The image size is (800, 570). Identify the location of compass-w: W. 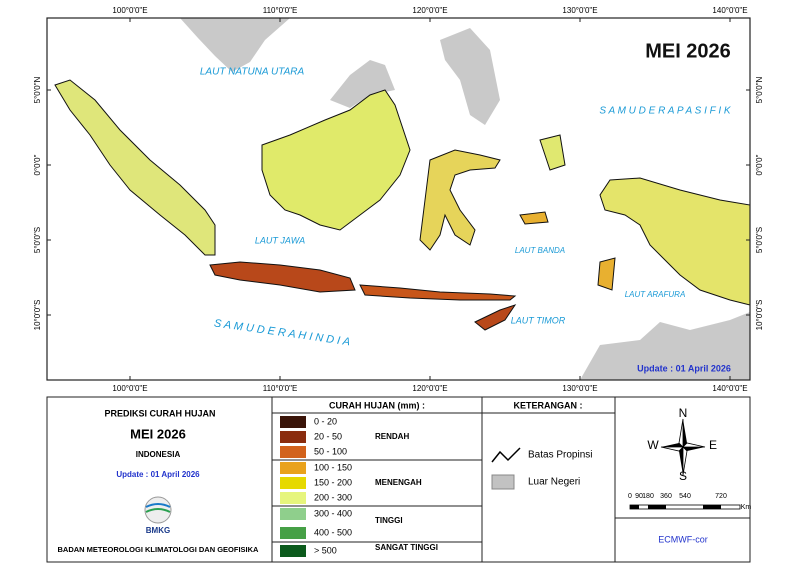
(653, 445).